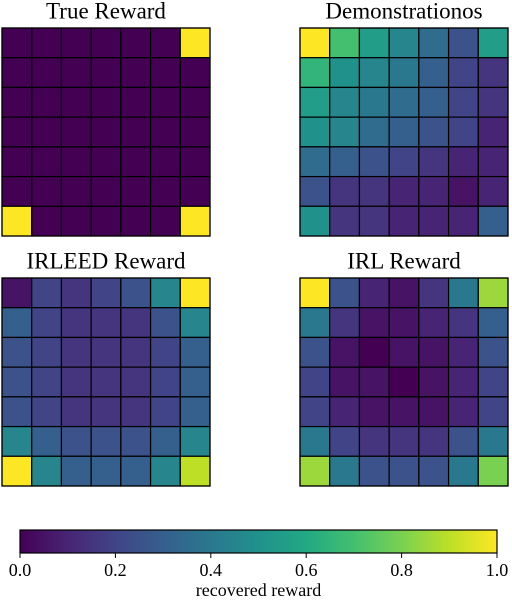  I want to click on colorbar-label: recovered reward, so click(258, 590).